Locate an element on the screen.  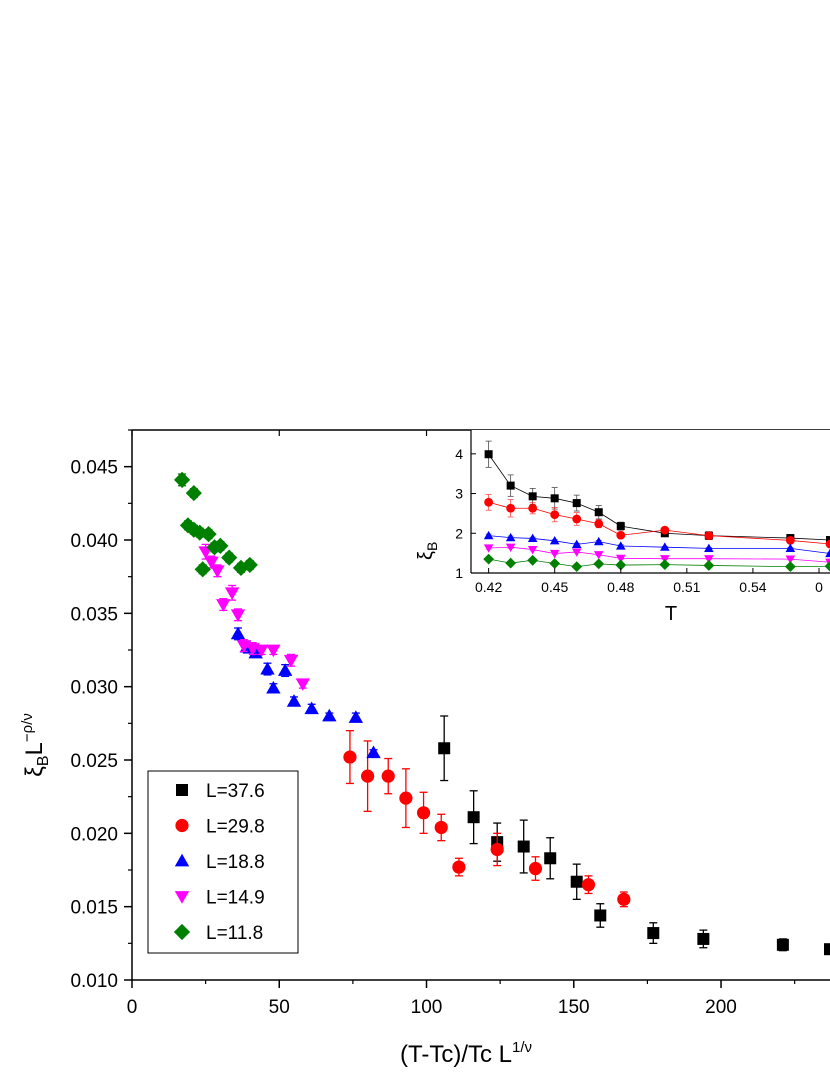
inset-x-axis-title: T is located at coordinates (671, 614).